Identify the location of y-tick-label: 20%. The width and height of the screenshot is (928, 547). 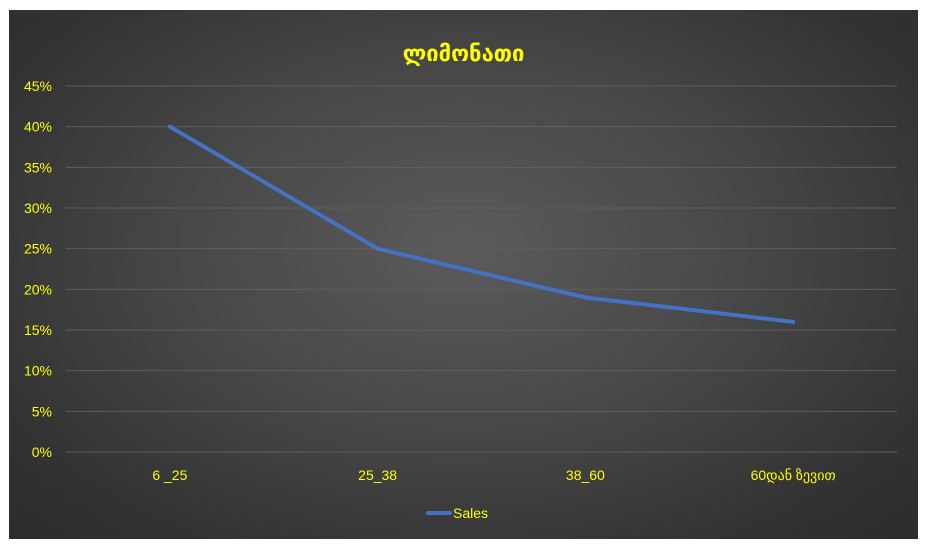
(38, 289).